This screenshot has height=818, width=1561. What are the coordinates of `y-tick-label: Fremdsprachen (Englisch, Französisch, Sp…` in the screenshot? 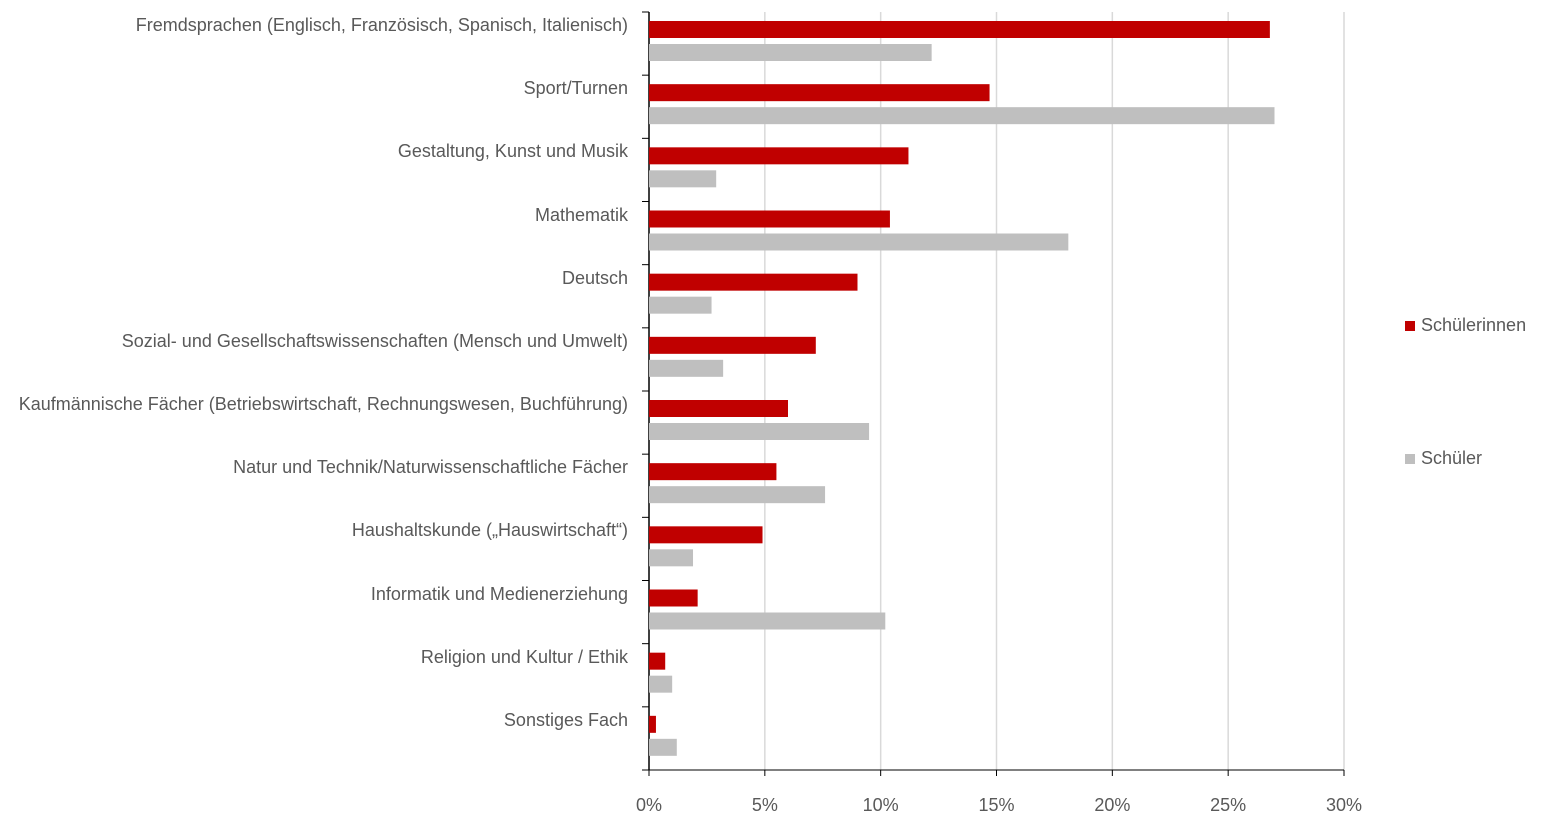 It's located at (381, 25).